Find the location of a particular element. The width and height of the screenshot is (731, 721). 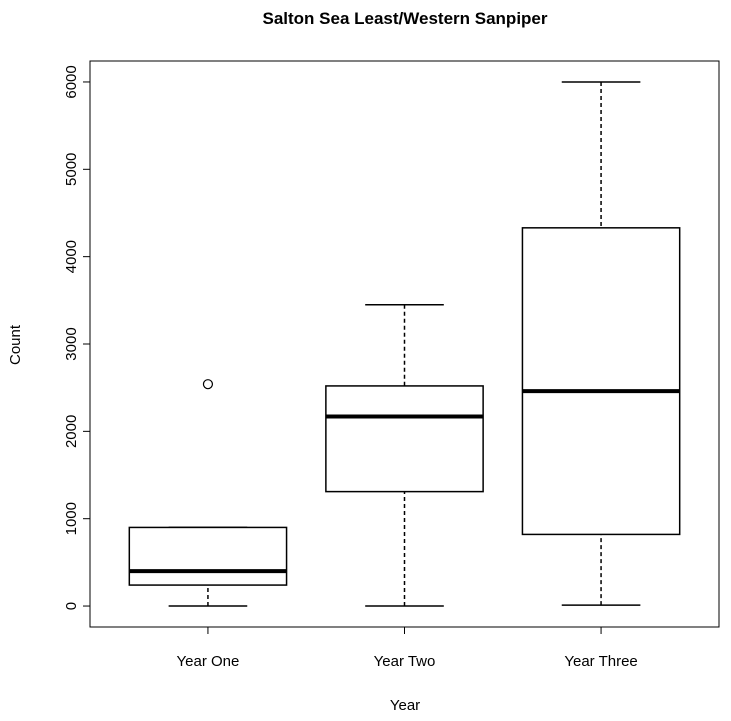

y-axis-label: Count is located at coordinates (15, 344).